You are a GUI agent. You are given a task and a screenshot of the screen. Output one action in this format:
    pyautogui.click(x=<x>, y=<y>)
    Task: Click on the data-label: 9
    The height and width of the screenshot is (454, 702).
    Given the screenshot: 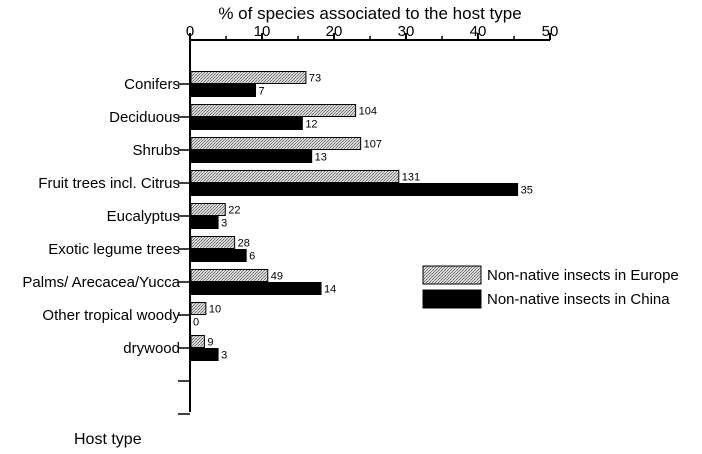 What is the action you would take?
    pyautogui.click(x=210, y=343)
    